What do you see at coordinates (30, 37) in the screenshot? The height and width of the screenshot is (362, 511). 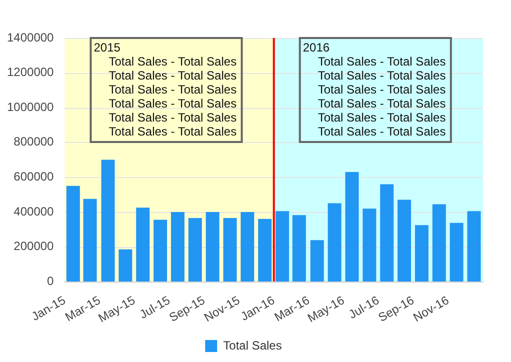 I see `y-tick-label: 1400000` at bounding box center [30, 37].